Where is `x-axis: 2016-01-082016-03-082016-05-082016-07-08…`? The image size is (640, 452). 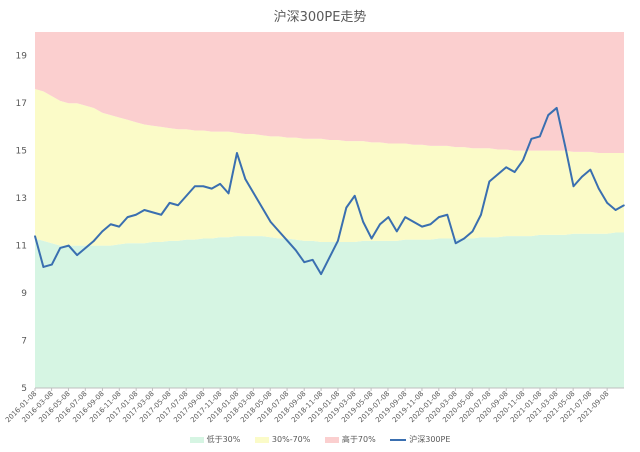 x-axis: 2016-01-082016-03-082016-05-082016-07-08… is located at coordinates (314, 405).